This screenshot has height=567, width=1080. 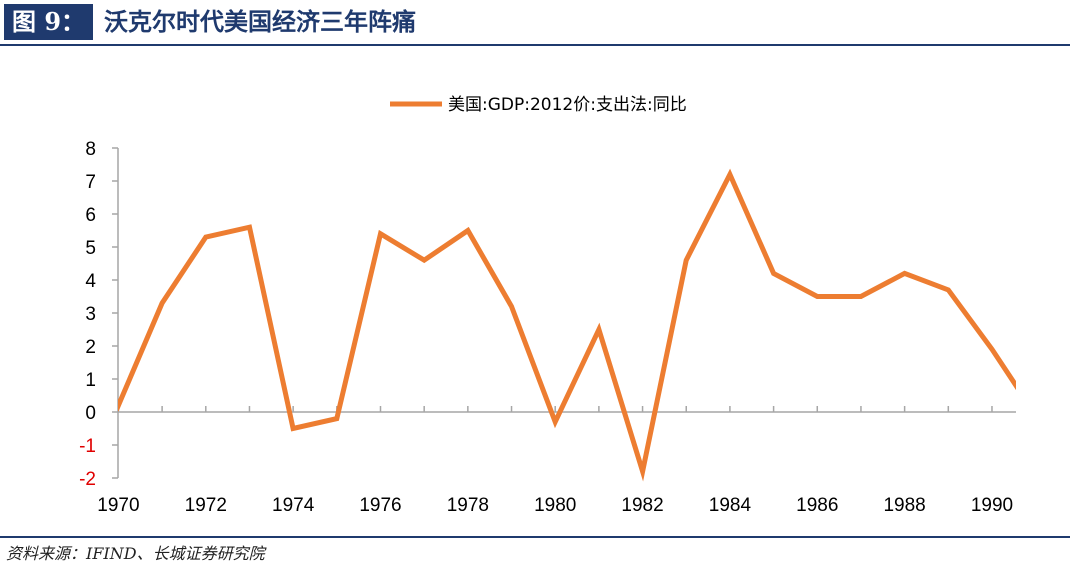 I want to click on x-tick-label: 1974, so click(x=293, y=505).